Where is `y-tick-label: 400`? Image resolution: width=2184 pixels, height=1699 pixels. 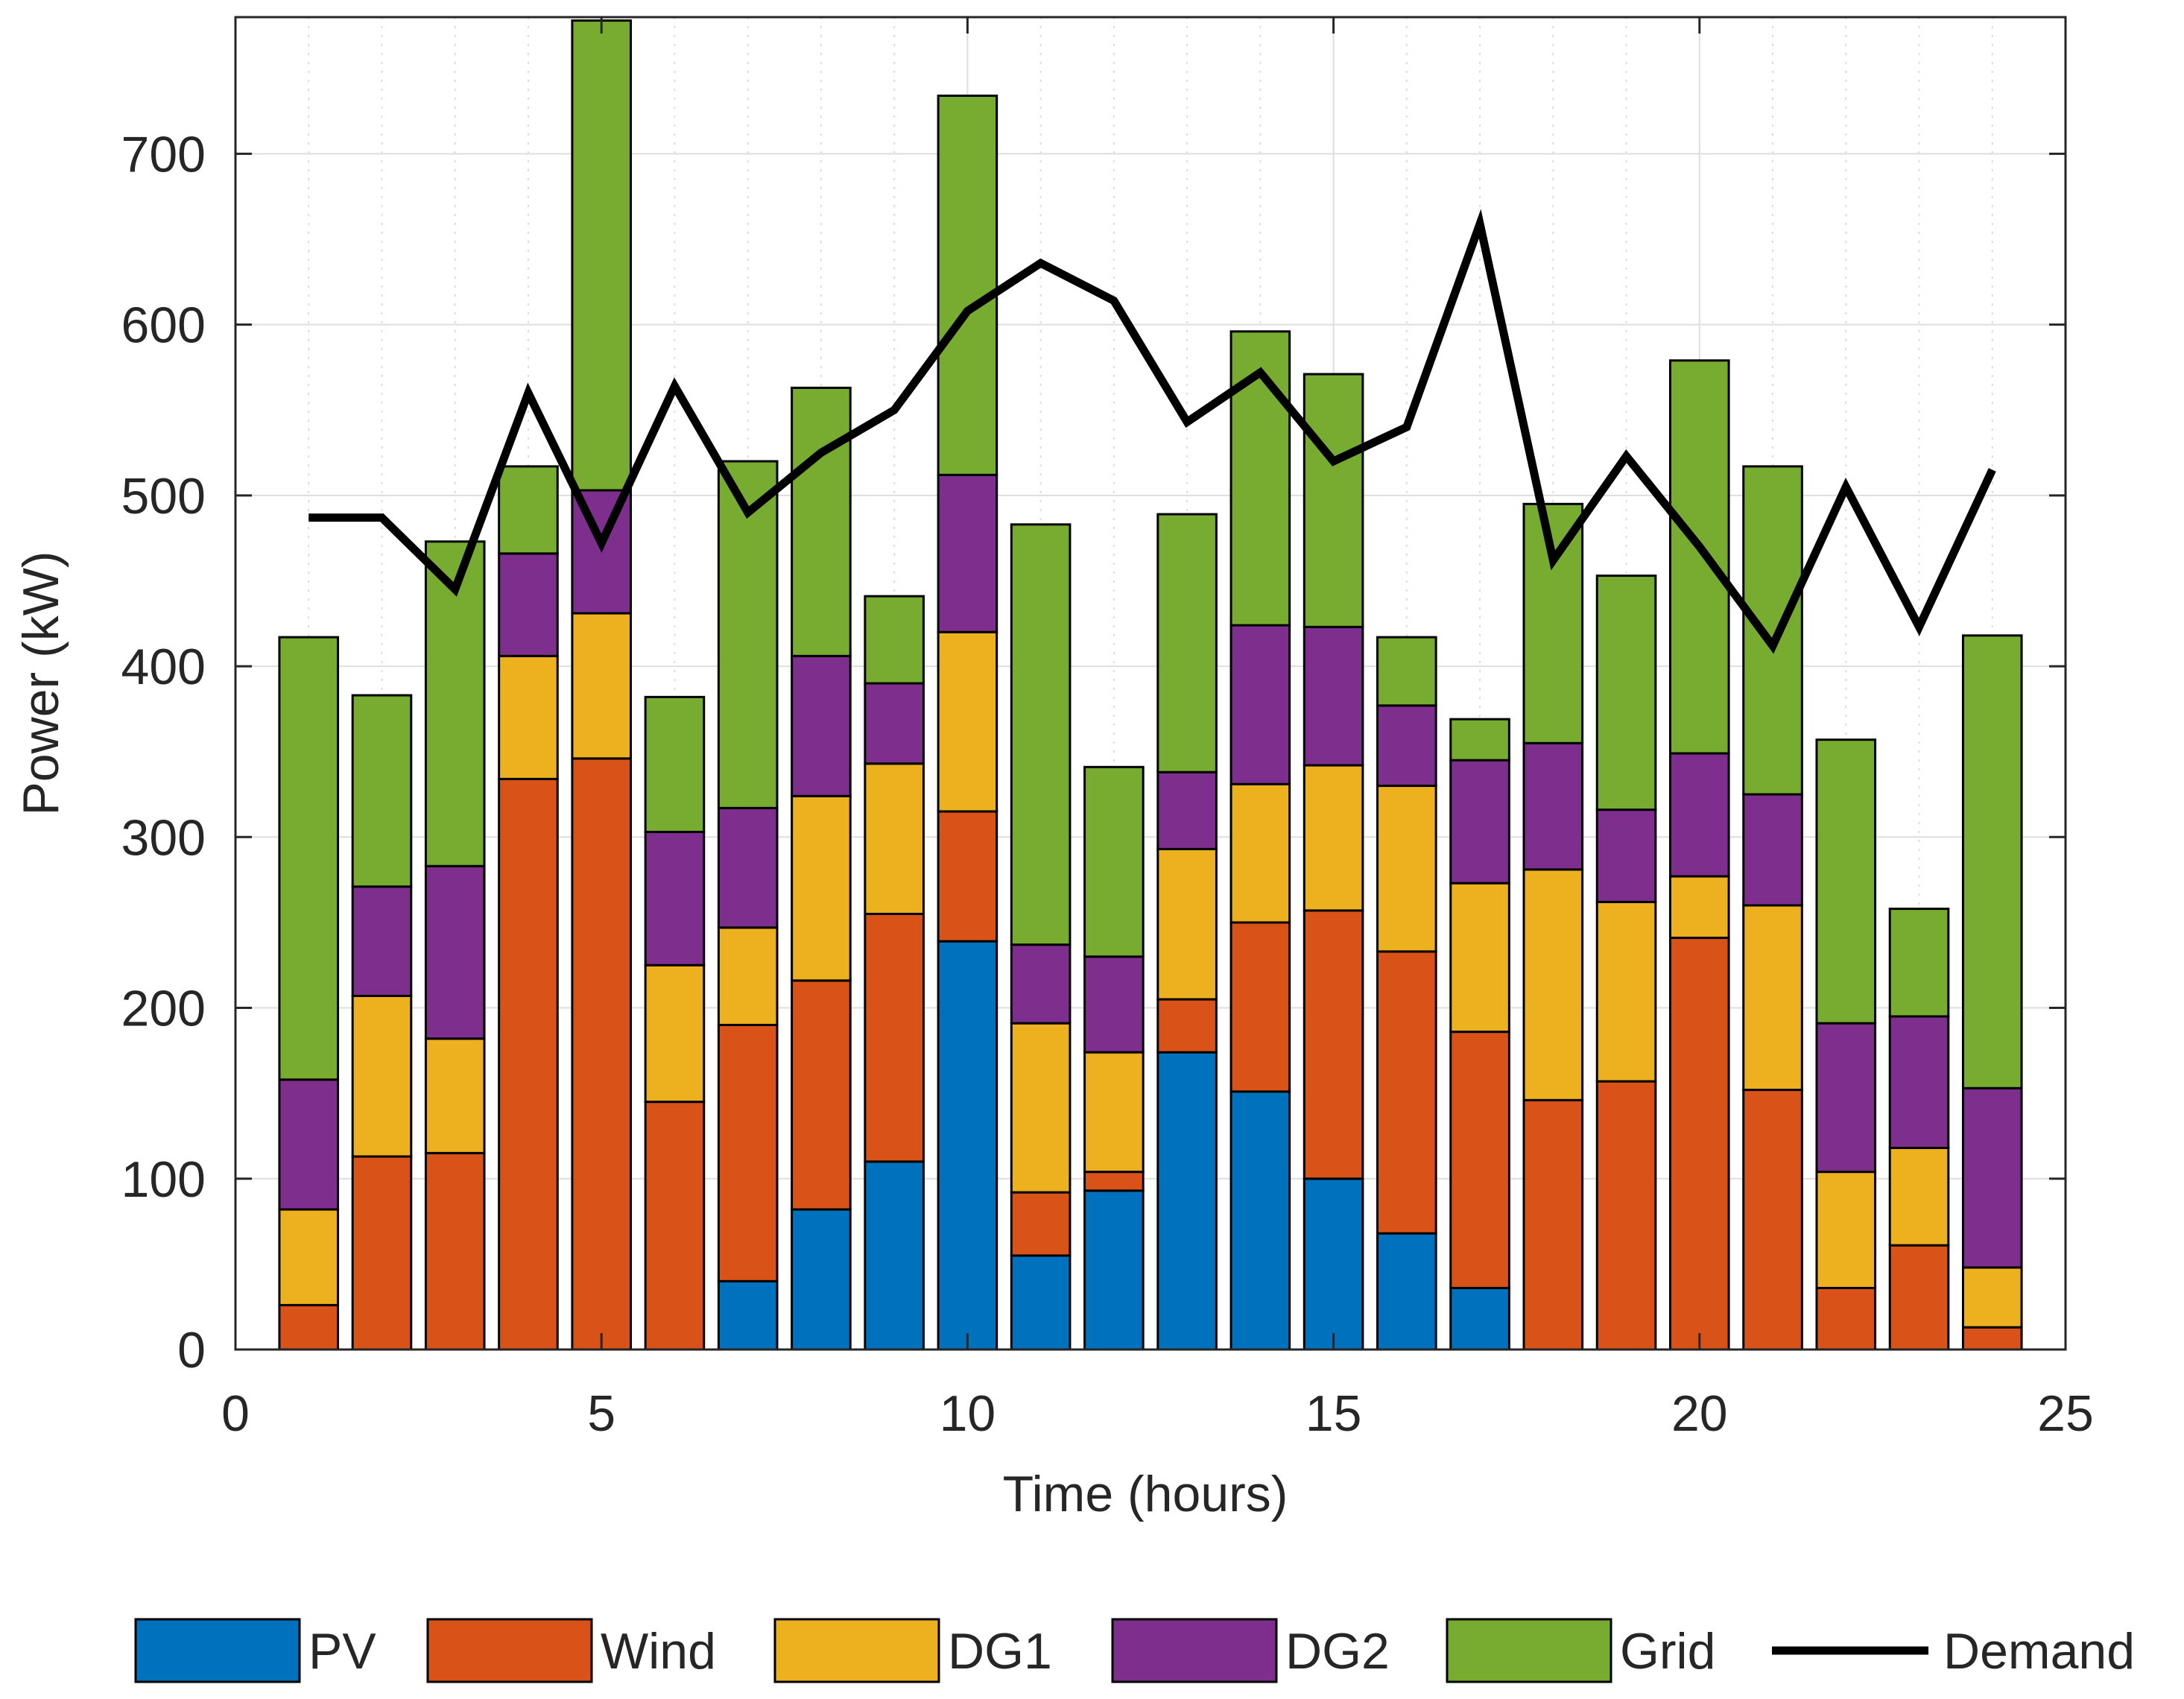
y-tick-label: 400 is located at coordinates (163, 667).